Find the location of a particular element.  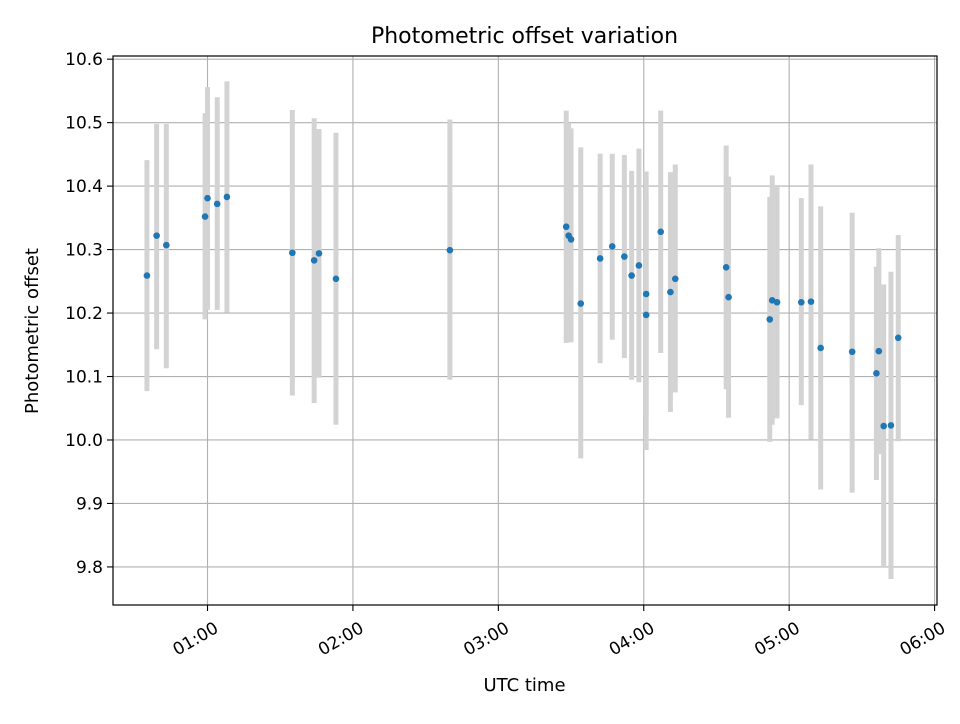

y-tick-label: 10.0 is located at coordinates (84, 441).